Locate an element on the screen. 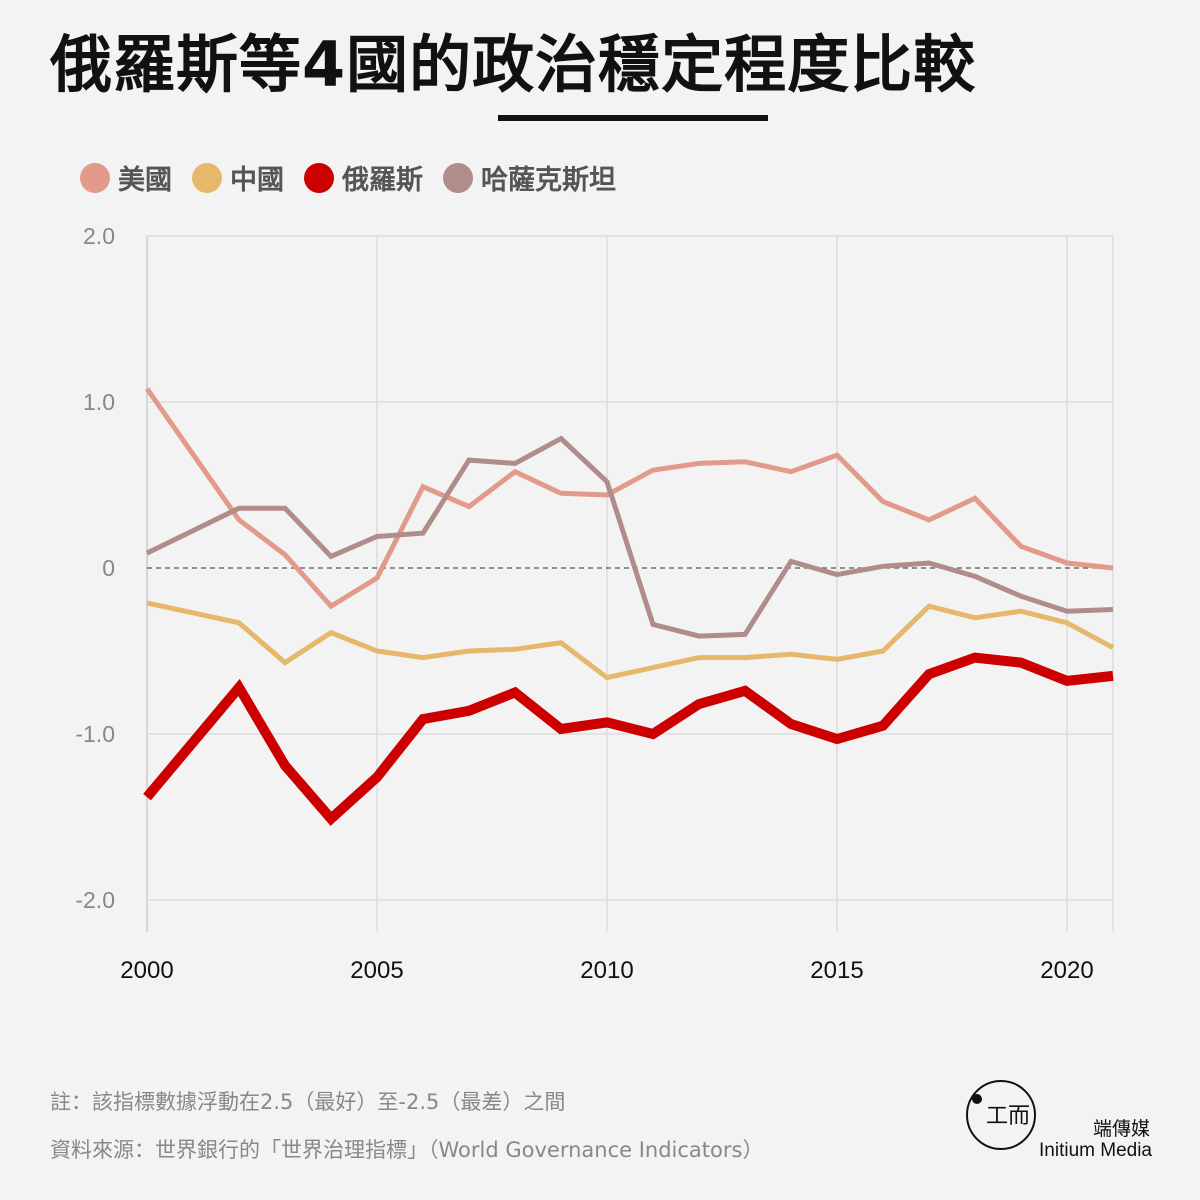  legend-label-kazakhstan: 哈薩克斯坦 is located at coordinates (548, 180).